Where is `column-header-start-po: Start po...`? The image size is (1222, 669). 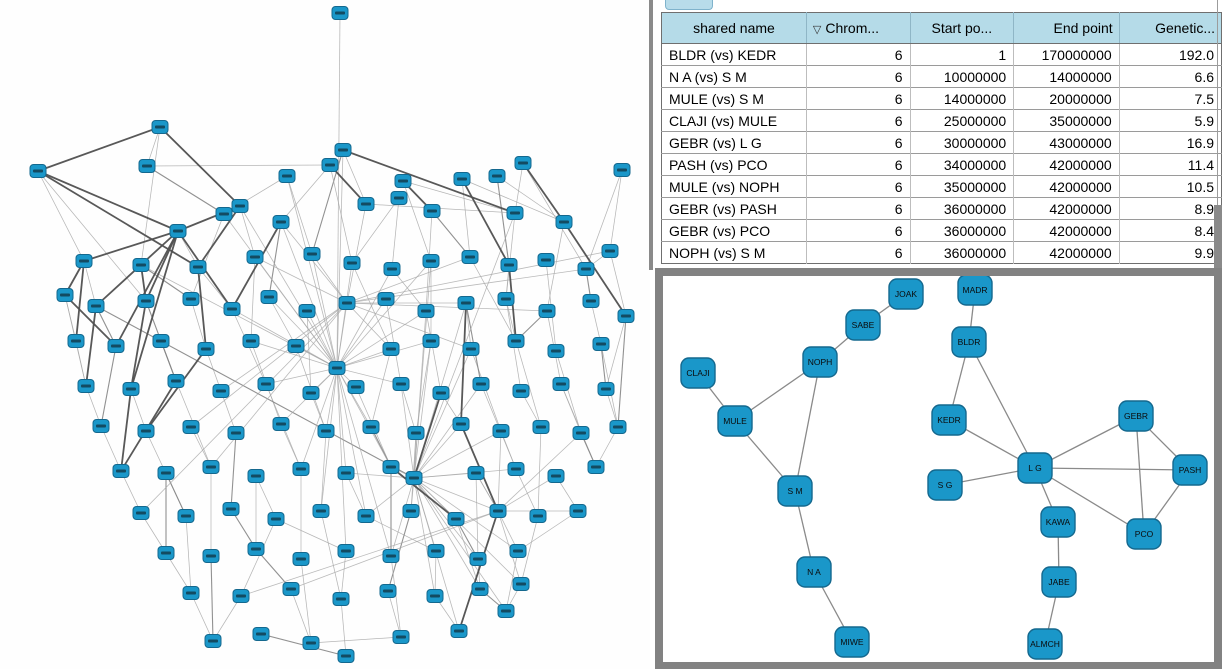 column-header-start-po: Start po... is located at coordinates (961, 28).